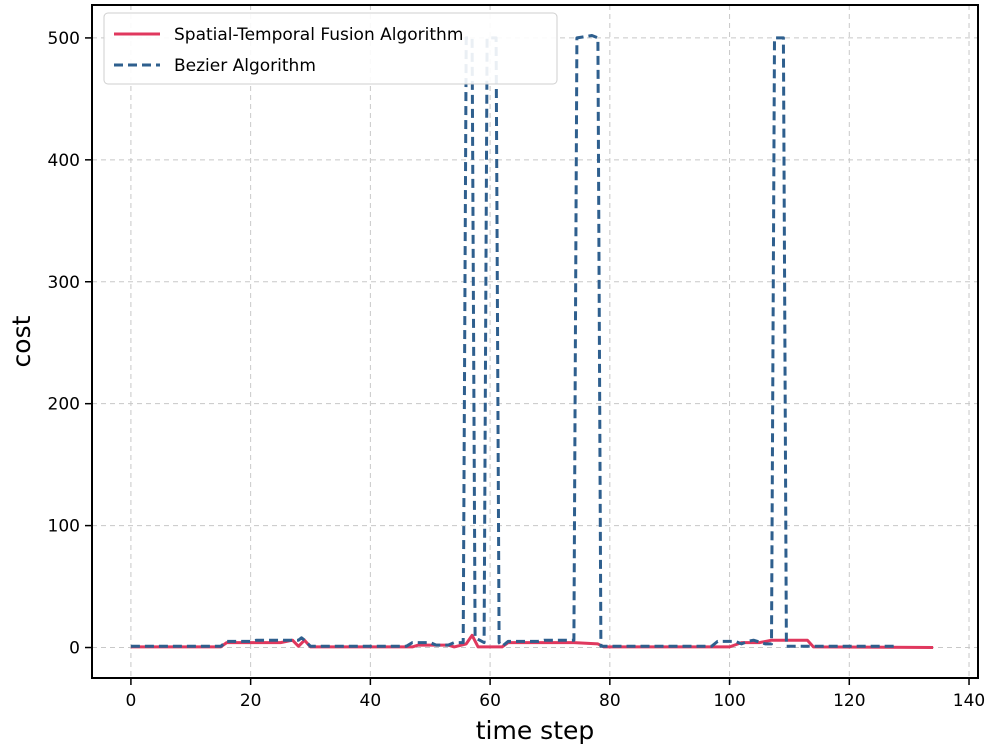 This screenshot has height=750, width=997. Describe the element at coordinates (21, 341) in the screenshot. I see `y-axis-title: cost` at that location.